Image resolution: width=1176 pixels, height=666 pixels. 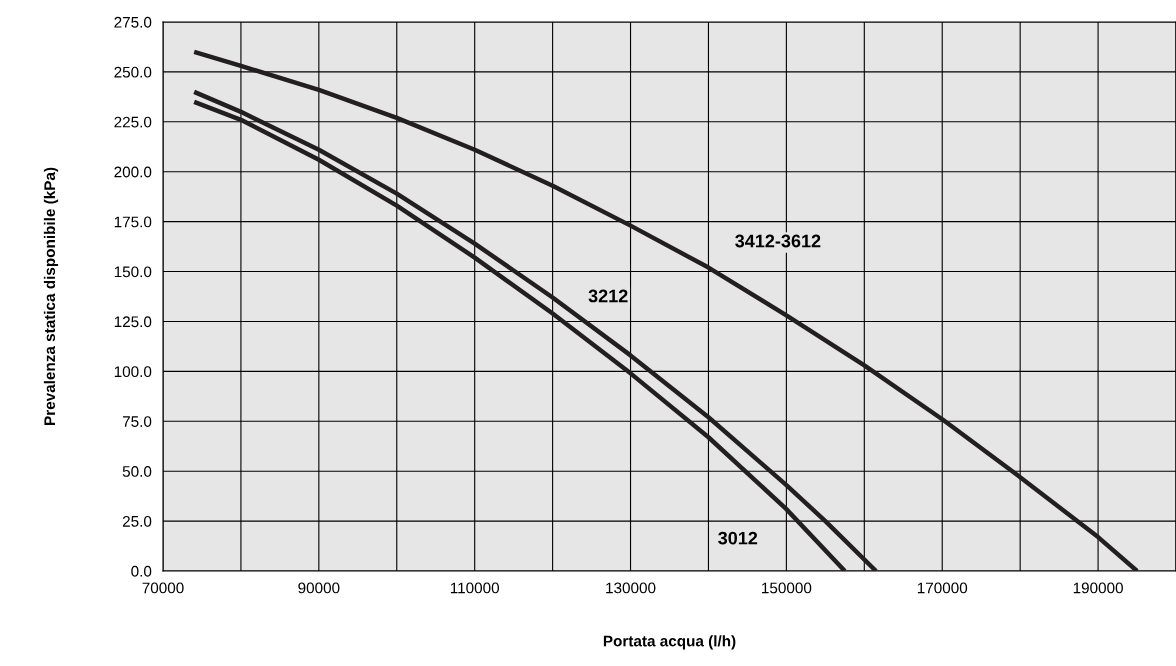 I want to click on series-label: 3212, so click(x=608, y=296).